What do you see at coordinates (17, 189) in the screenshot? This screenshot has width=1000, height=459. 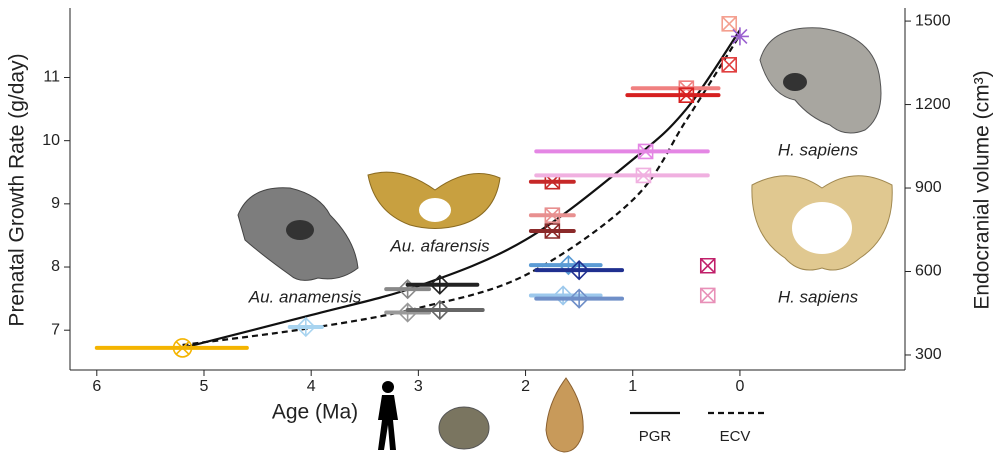 I see `y-axis-title: Prenatal Growth Rate (g/day)` at bounding box center [17, 189].